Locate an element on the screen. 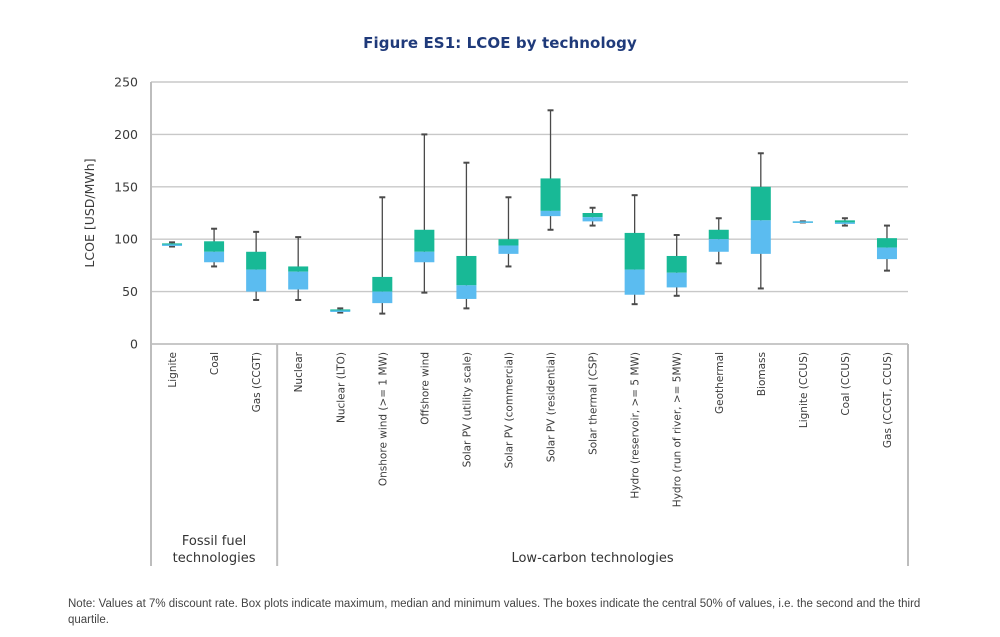  box-biomass is located at coordinates (760, 221).